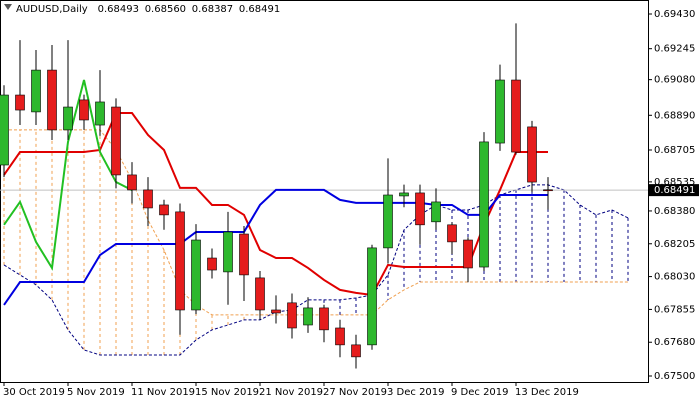 This screenshot has width=700, height=400. Describe the element at coordinates (189, 9) in the screenshot. I see `header-ohlc: 0.68493 0.68560 0.68387 0.68491` at that location.